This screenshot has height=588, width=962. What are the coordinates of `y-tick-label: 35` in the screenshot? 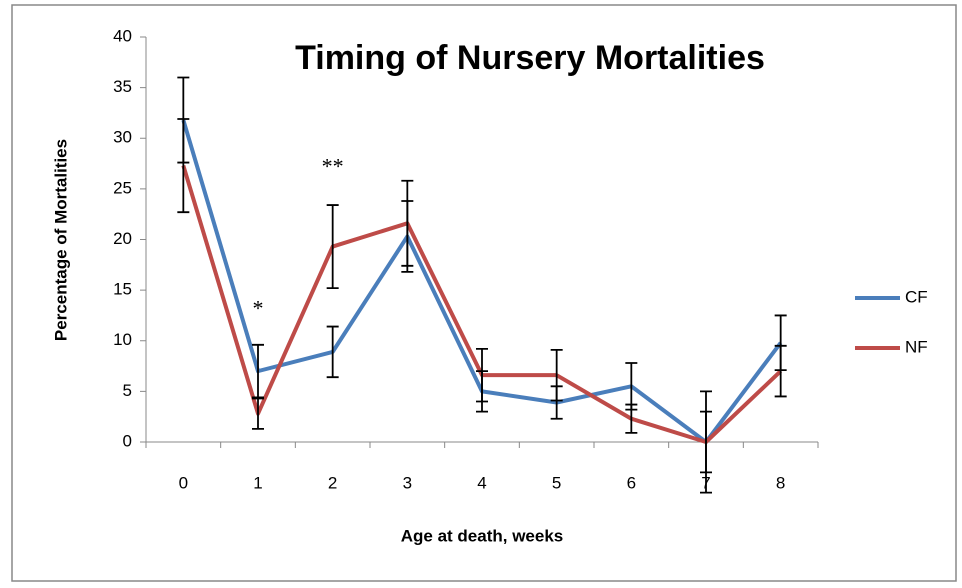 It's located at (122, 86).